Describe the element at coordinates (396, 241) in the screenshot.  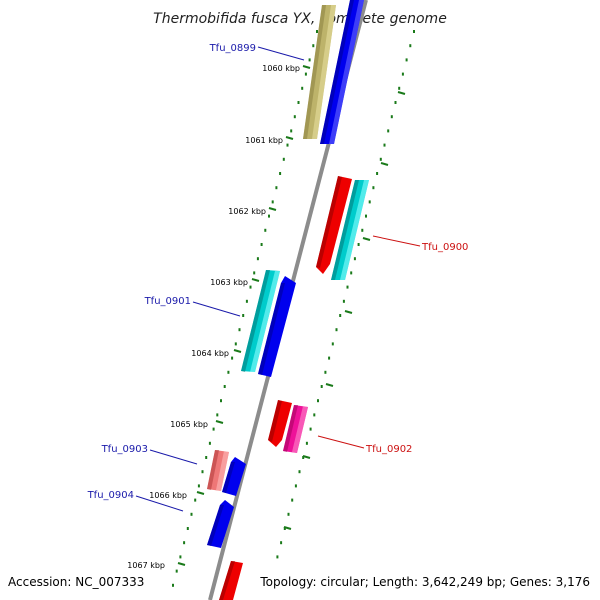
I see `leader-tfu0900` at that location.